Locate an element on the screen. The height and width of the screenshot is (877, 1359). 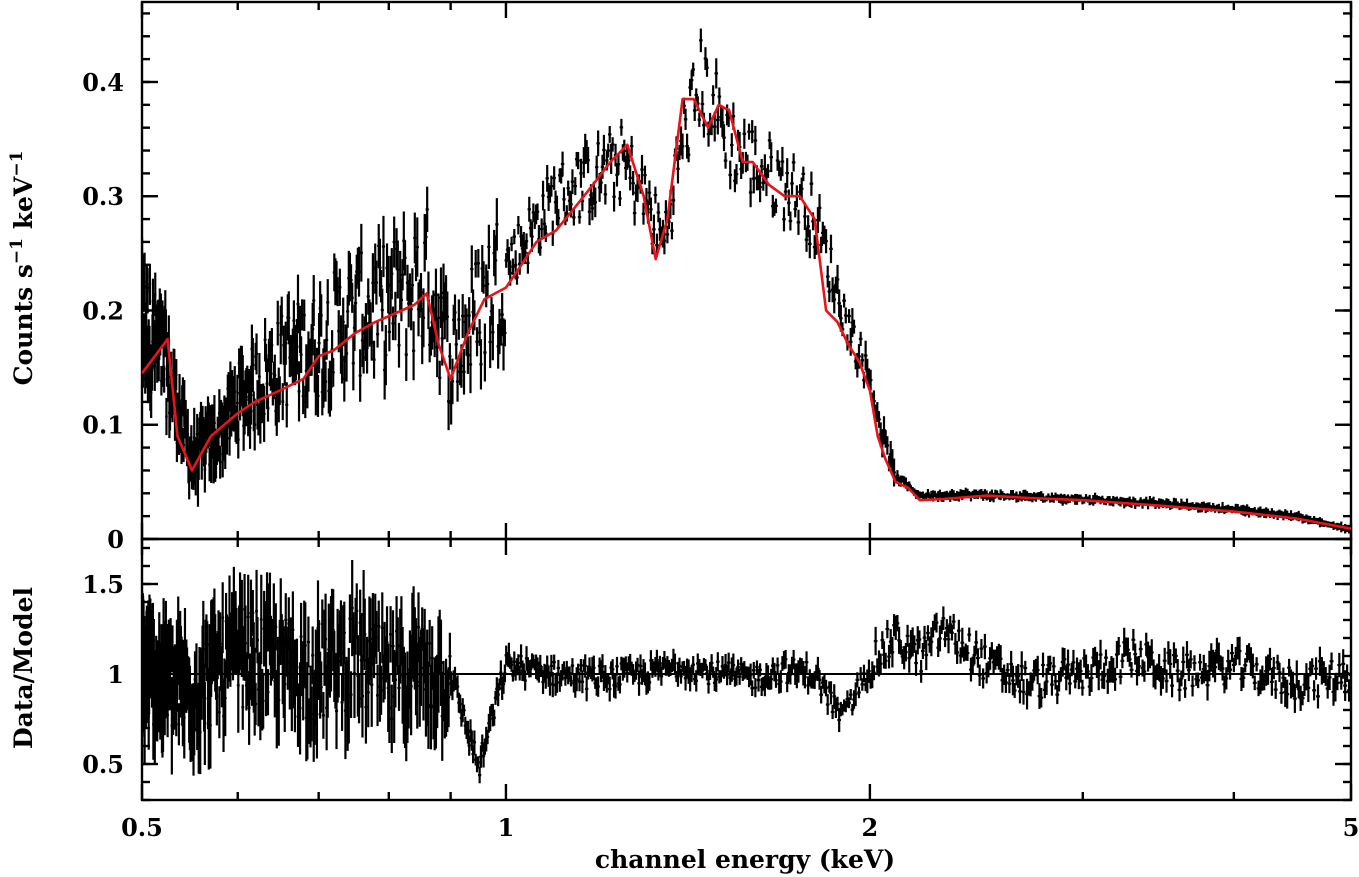
spectrum-ytick-label: 0.1 is located at coordinates (103, 425).